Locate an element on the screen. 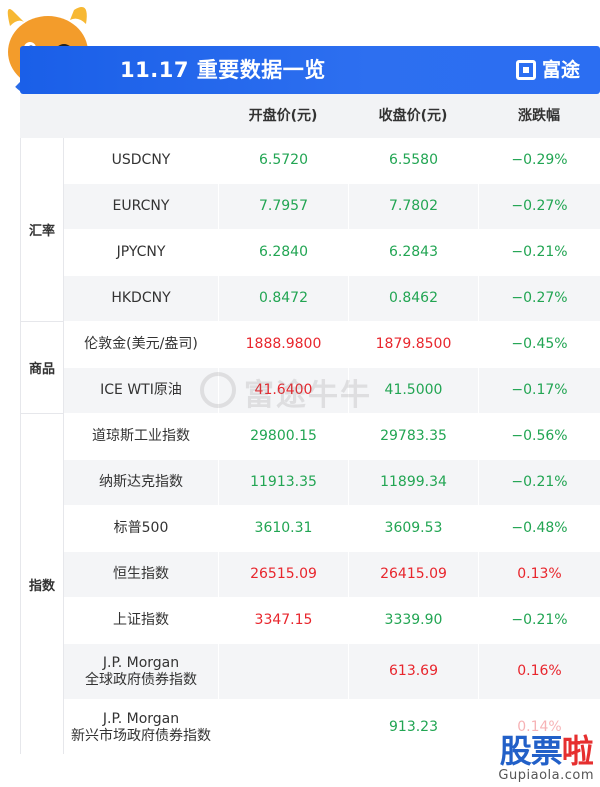 The height and width of the screenshot is (787, 600). table-row: 纳斯达克指数 11913.35 11899.34 −0.21% is located at coordinates (332, 483).